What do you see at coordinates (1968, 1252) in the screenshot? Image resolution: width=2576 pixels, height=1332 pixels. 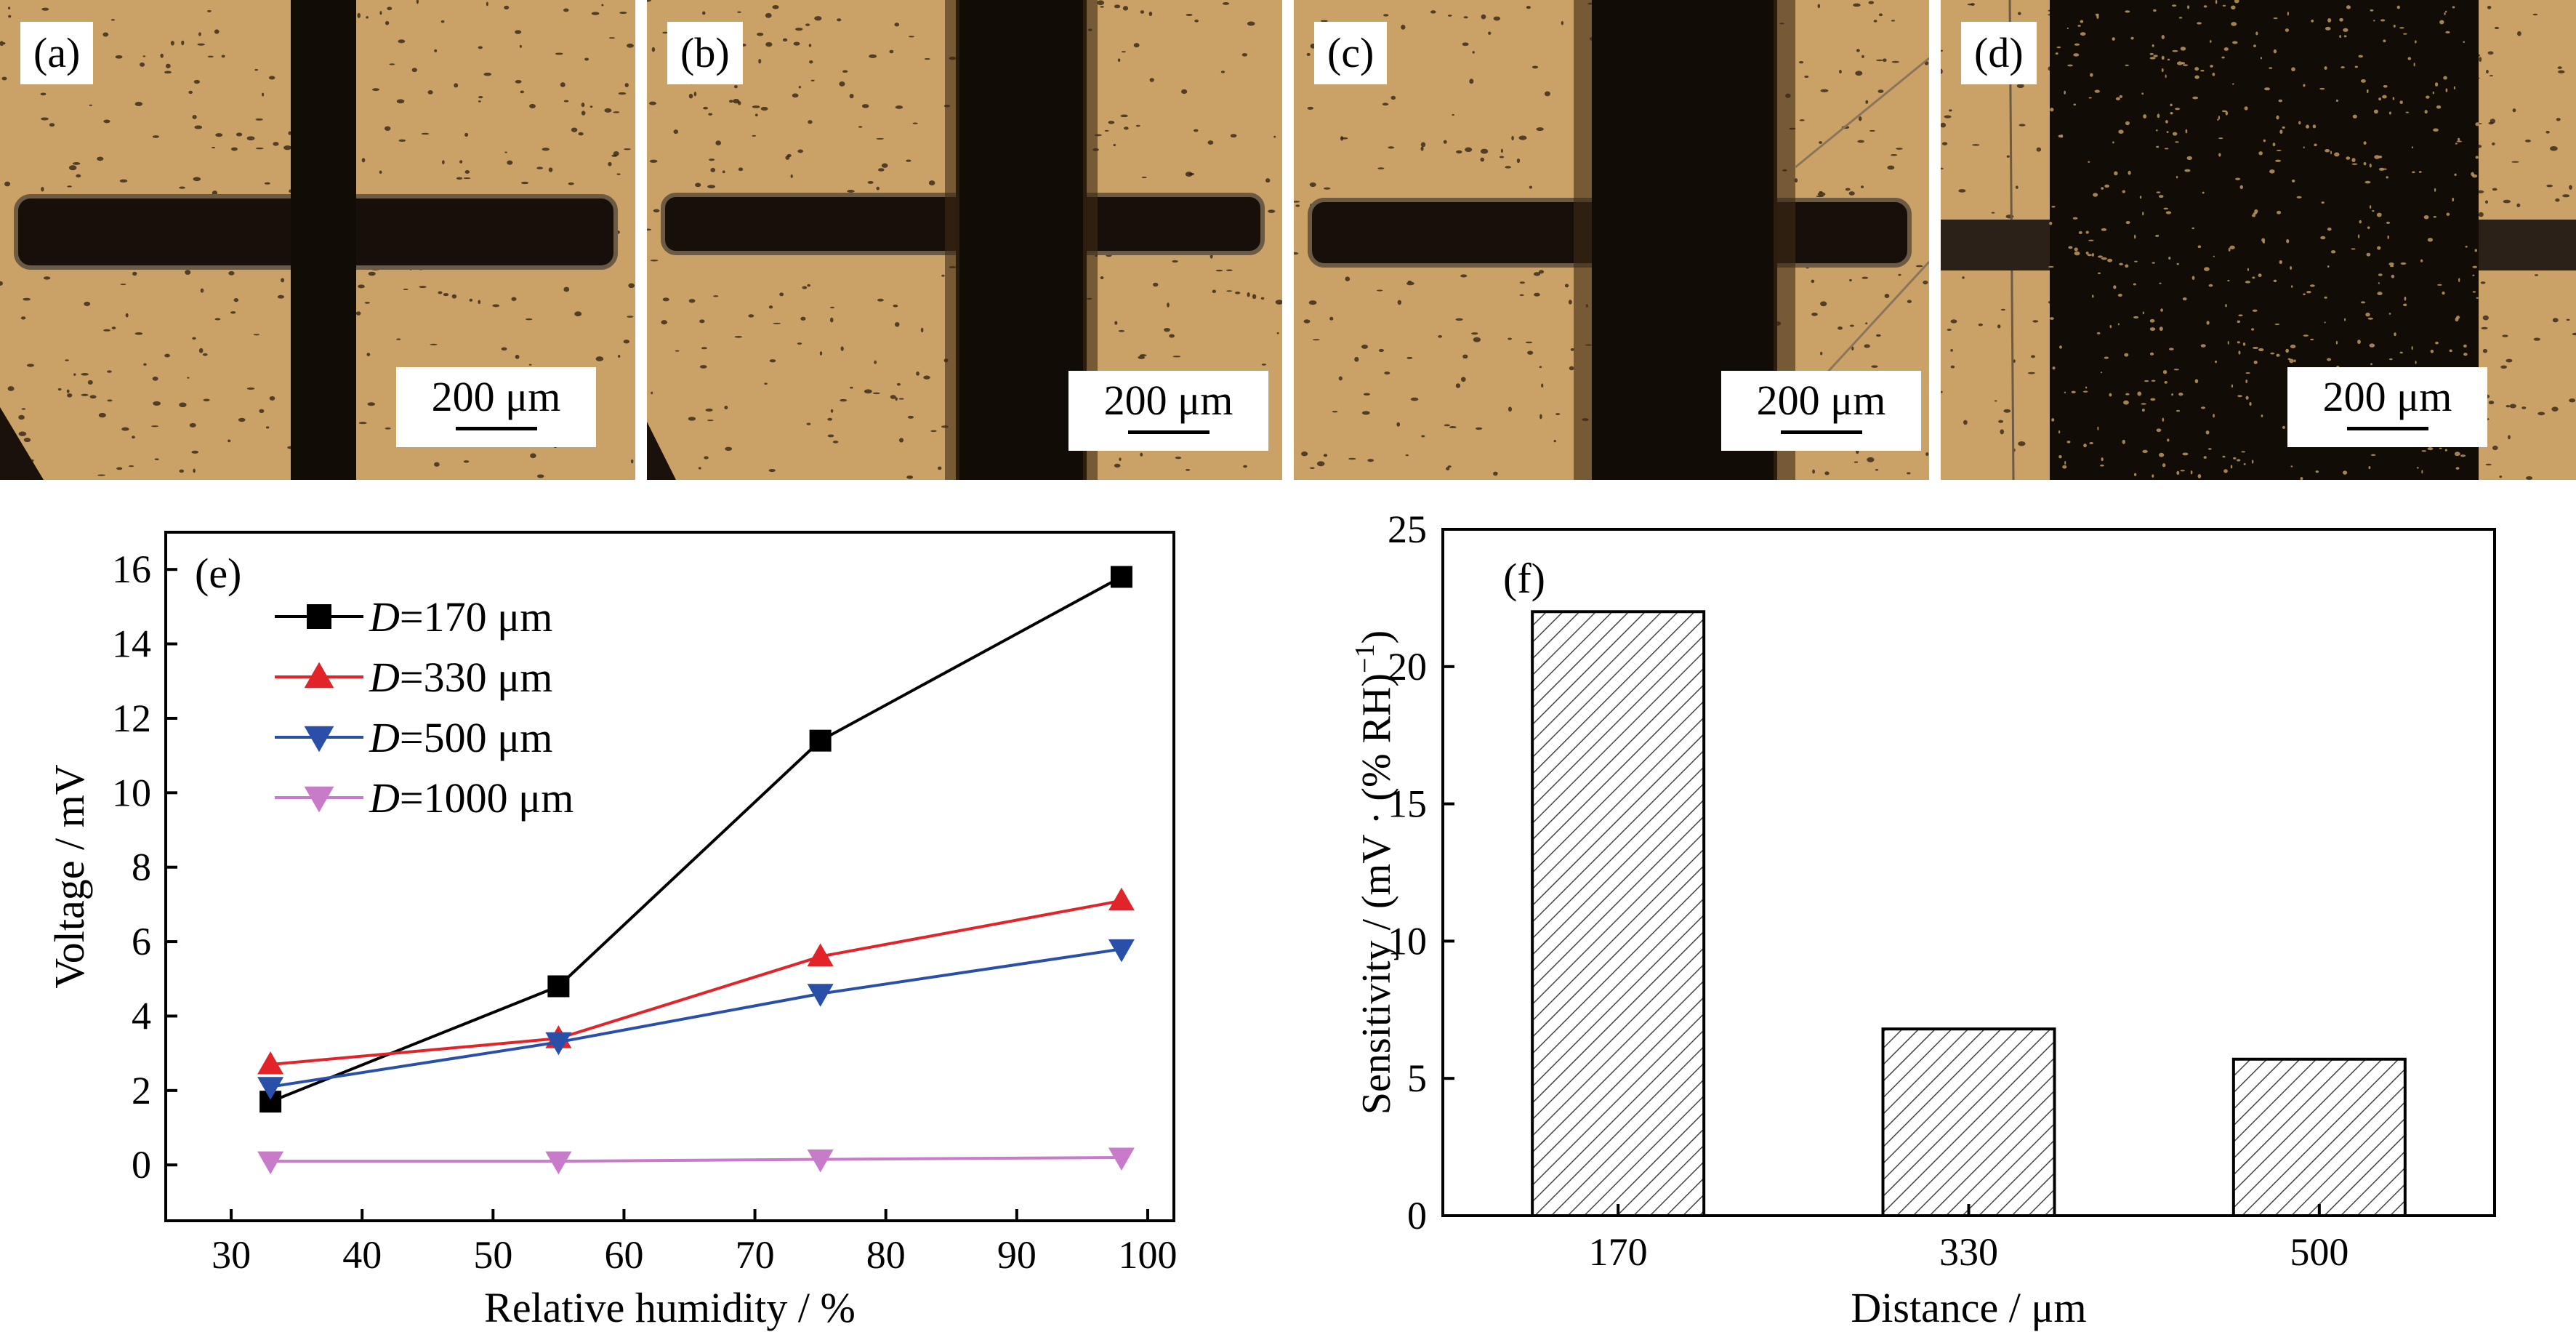 I see `x-tick-label: 330` at bounding box center [1968, 1252].